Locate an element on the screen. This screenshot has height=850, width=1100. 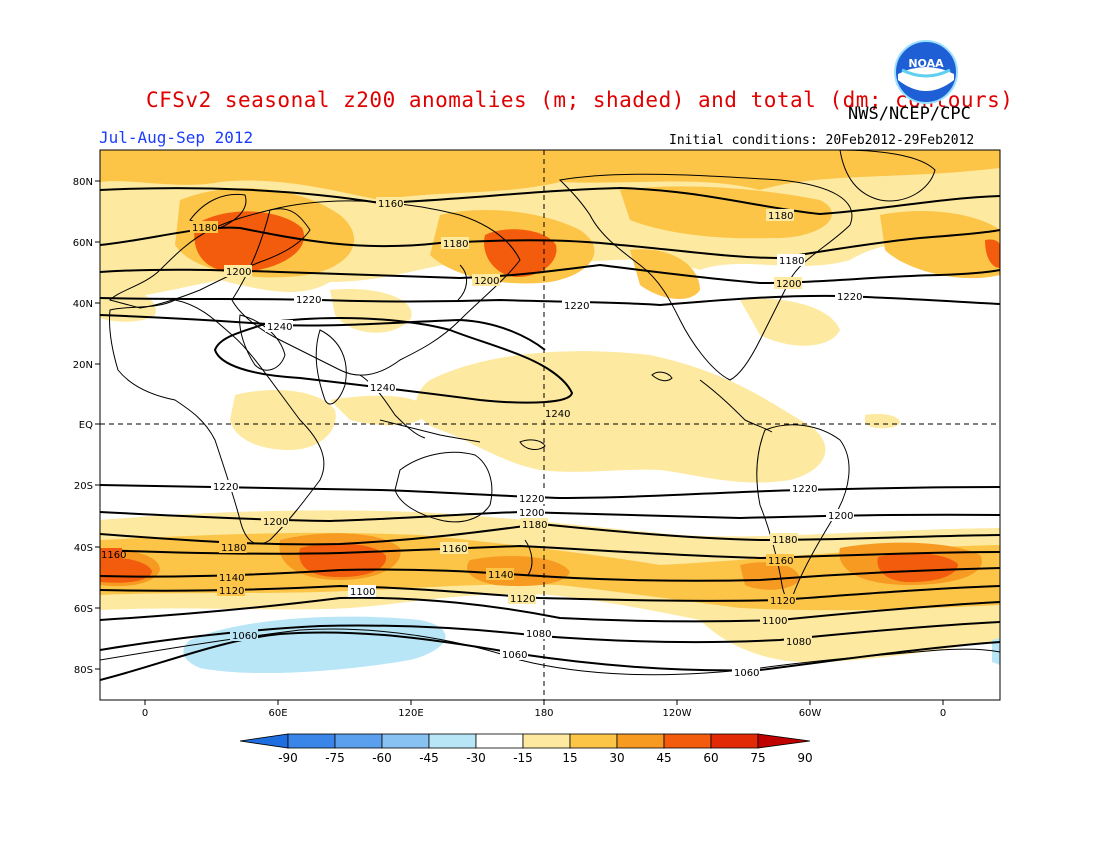
shade-tropics-africa is located at coordinates (283, 420).